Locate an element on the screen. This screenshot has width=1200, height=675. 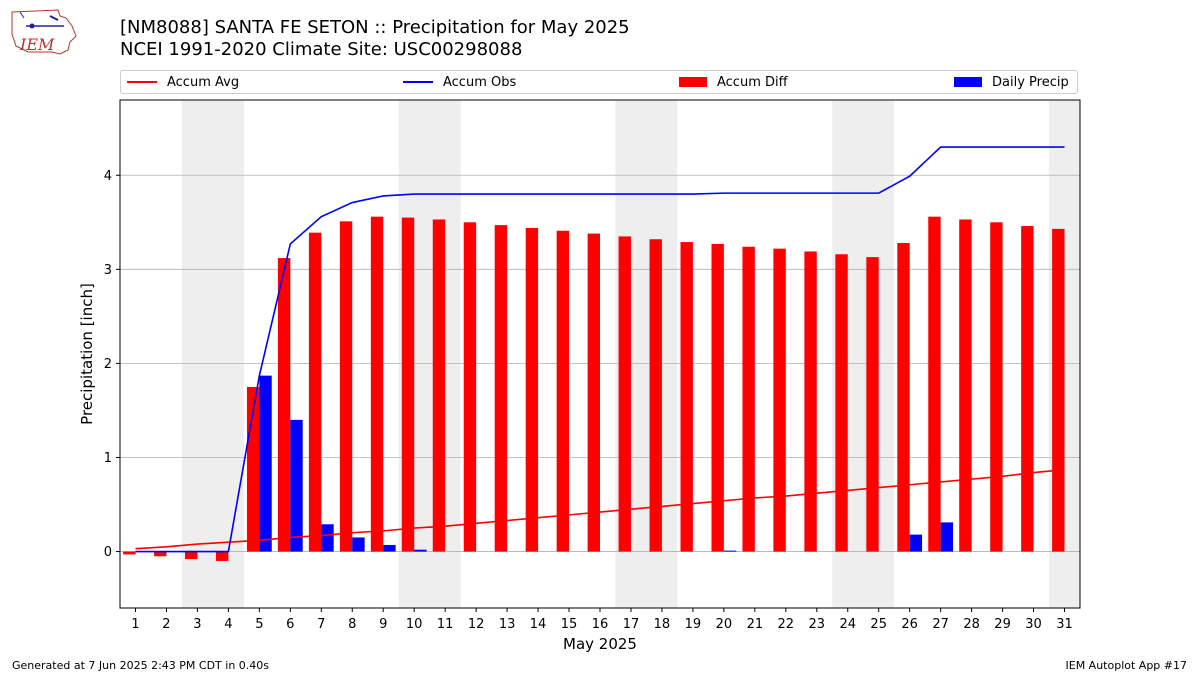
x-tick-label: 16 is located at coordinates (600, 624).